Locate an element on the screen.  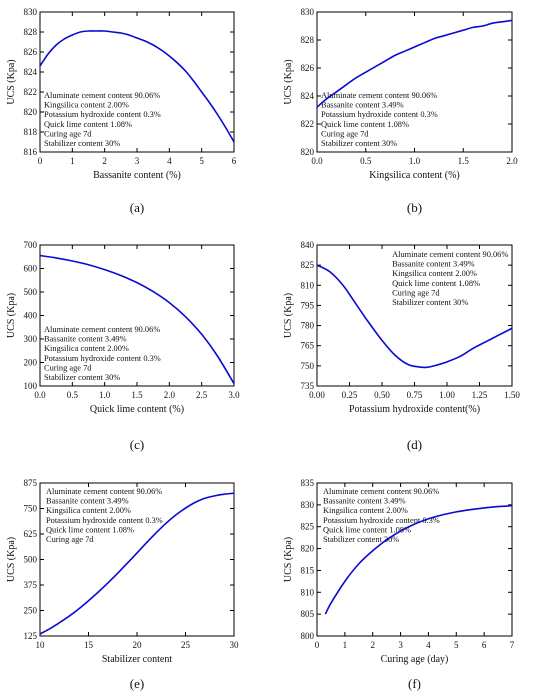
panel-label: (d) is located at coordinates (414, 444).